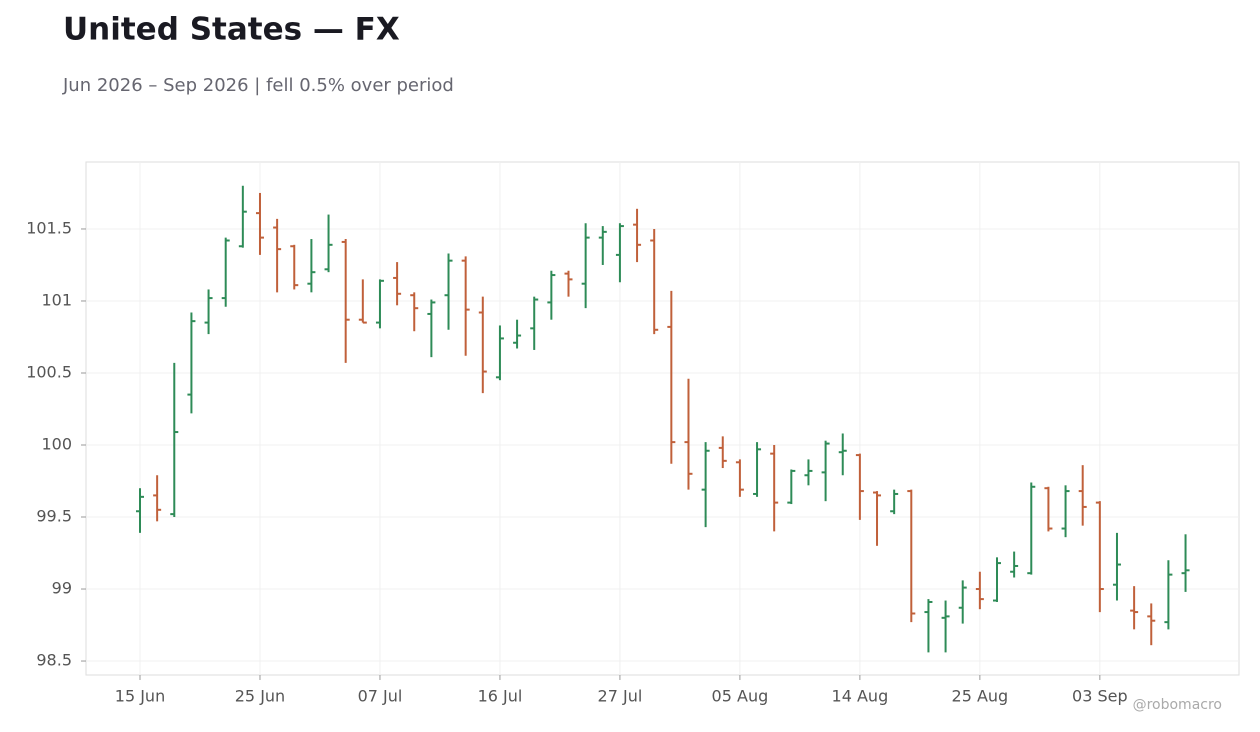  What do you see at coordinates (380, 696) in the screenshot?
I see `x-tick-label: 07 Jul` at bounding box center [380, 696].